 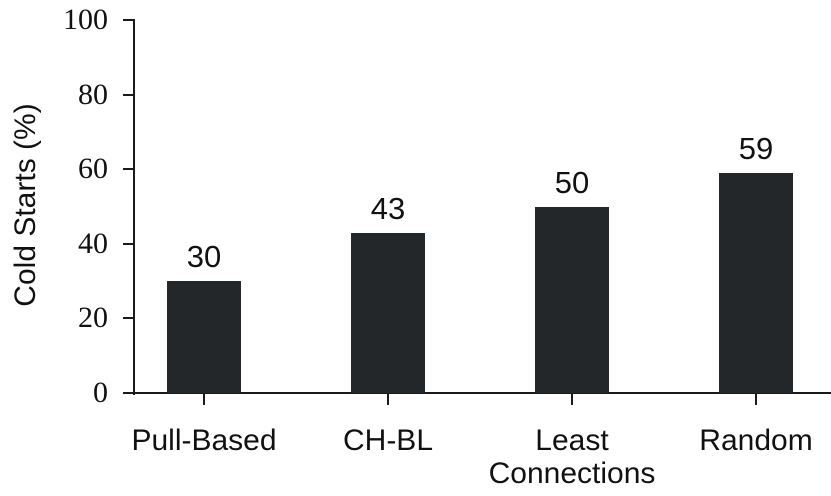 I want to click on y-tick-label: 40, so click(x=93, y=243).